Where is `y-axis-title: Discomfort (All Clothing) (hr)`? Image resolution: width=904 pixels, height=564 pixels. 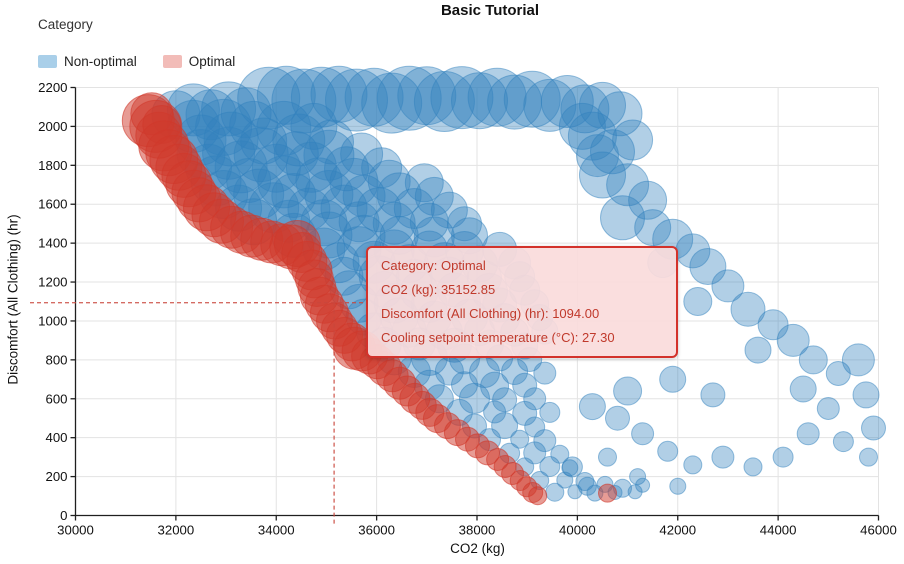
y-axis-title: Discomfort (All Clothing) (hr) is located at coordinates (13, 299).